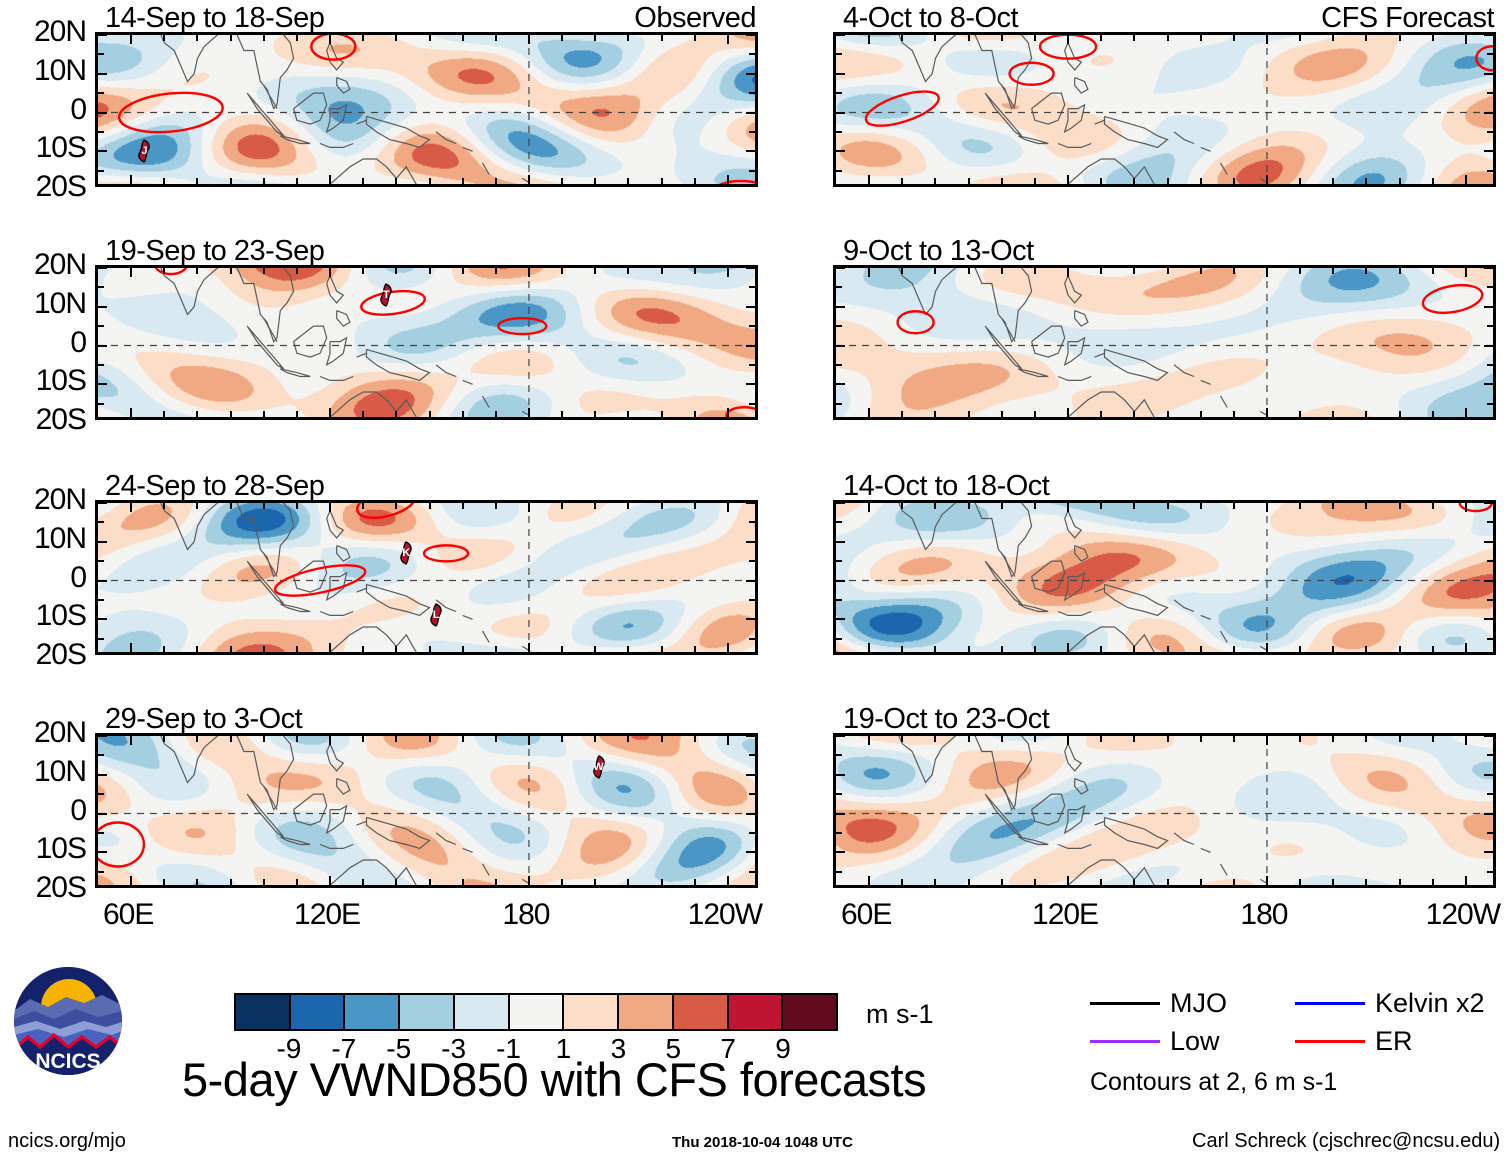 The height and width of the screenshot is (1159, 1510). I want to click on footer-link: ncics.org/mjo, so click(67, 1141).